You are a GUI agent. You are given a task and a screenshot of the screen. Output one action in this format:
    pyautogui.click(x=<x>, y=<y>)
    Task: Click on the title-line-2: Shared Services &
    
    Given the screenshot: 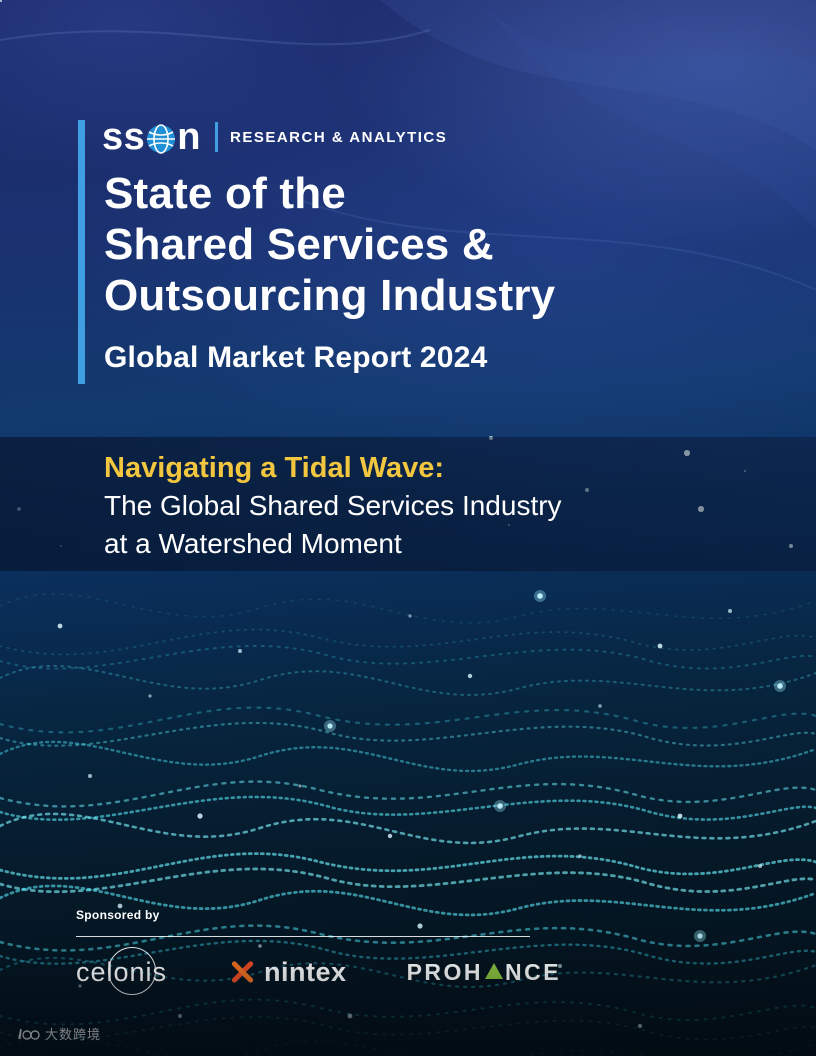 What is the action you would take?
    pyautogui.click(x=299, y=244)
    